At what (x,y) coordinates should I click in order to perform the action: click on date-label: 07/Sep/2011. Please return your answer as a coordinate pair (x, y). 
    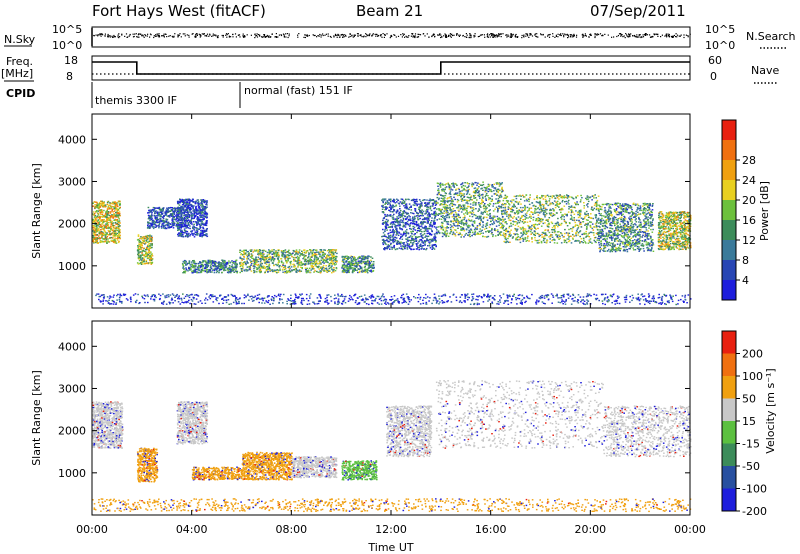
    Looking at the image, I should click on (638, 11).